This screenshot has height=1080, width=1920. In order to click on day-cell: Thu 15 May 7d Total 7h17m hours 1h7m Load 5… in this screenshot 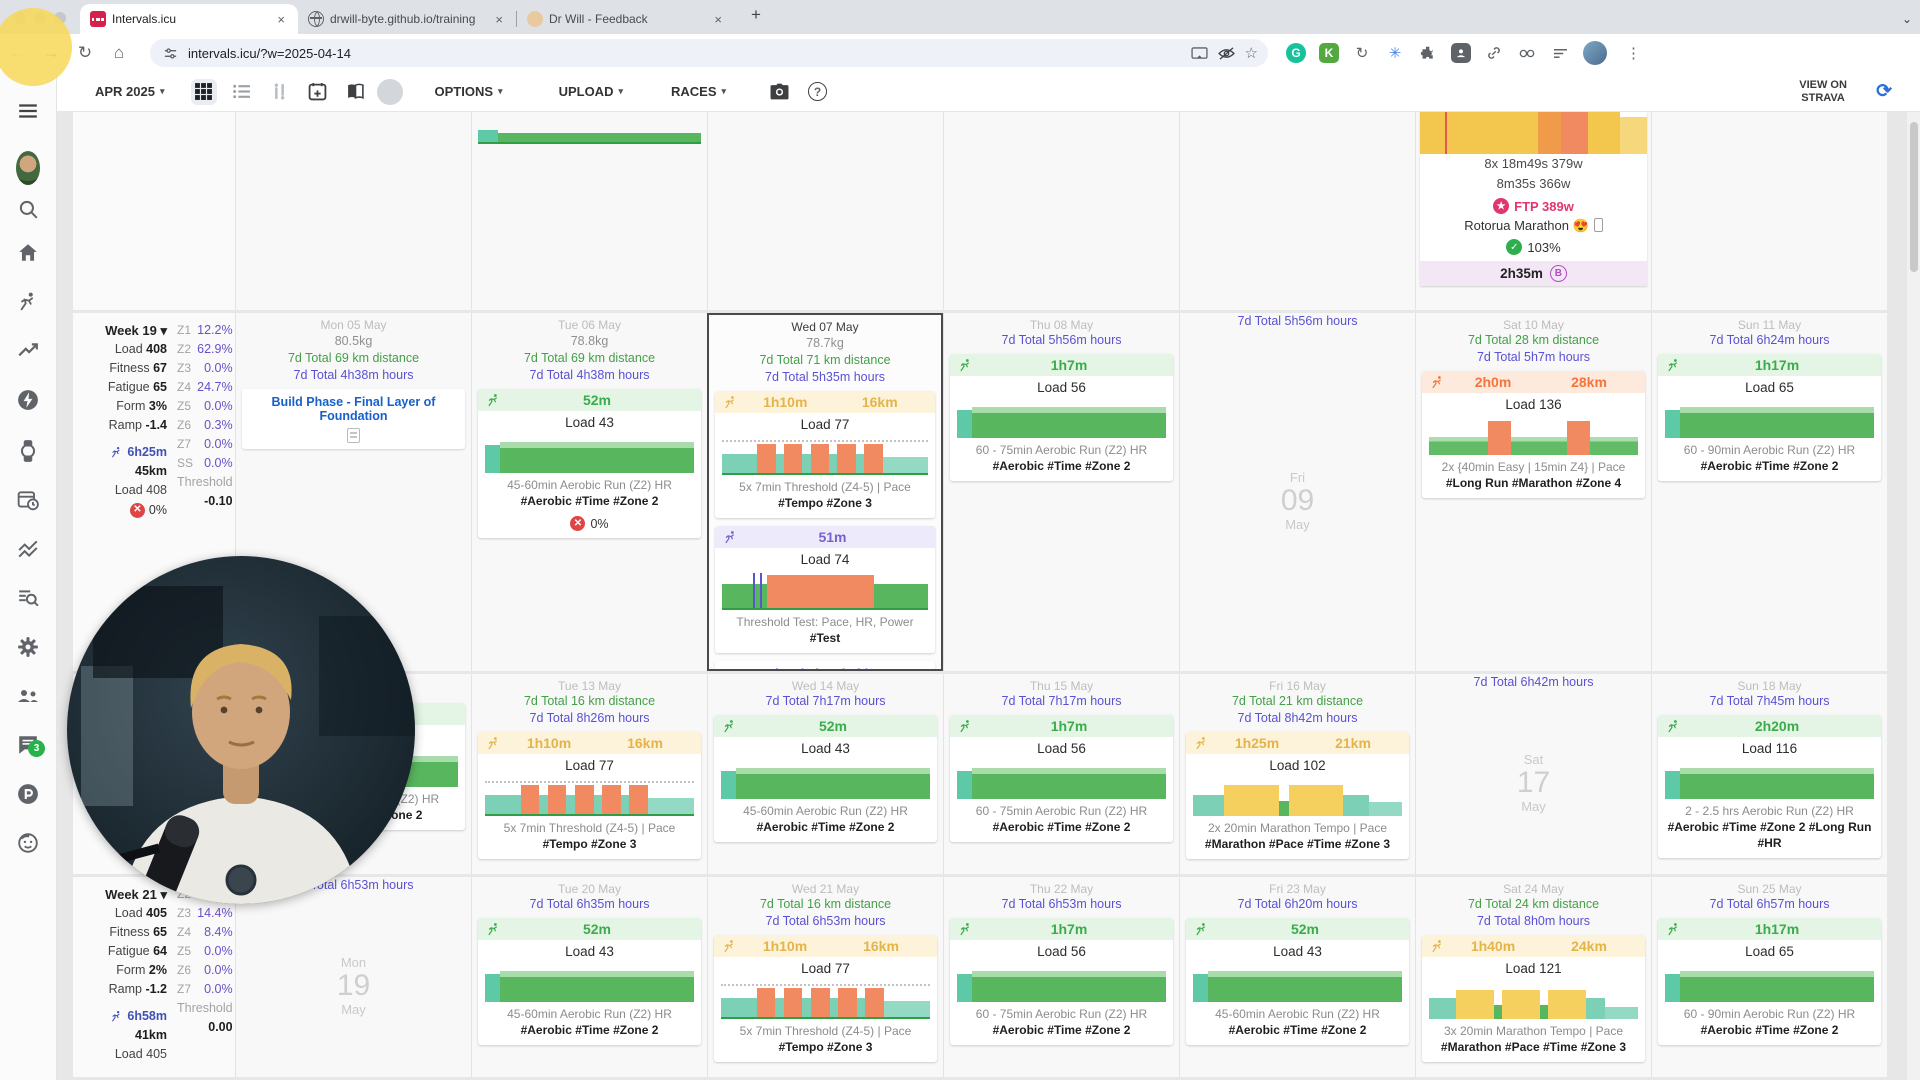, I will do `click(1061, 774)`.